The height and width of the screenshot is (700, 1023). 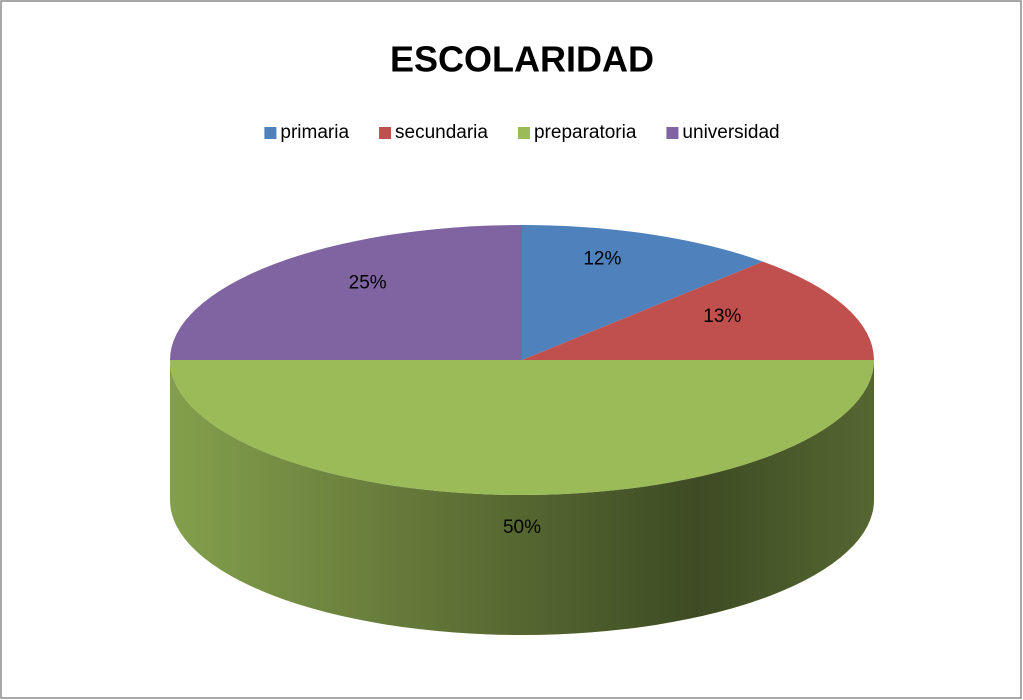 I want to click on chart-title: ESCOLARIDAD, so click(x=522, y=59).